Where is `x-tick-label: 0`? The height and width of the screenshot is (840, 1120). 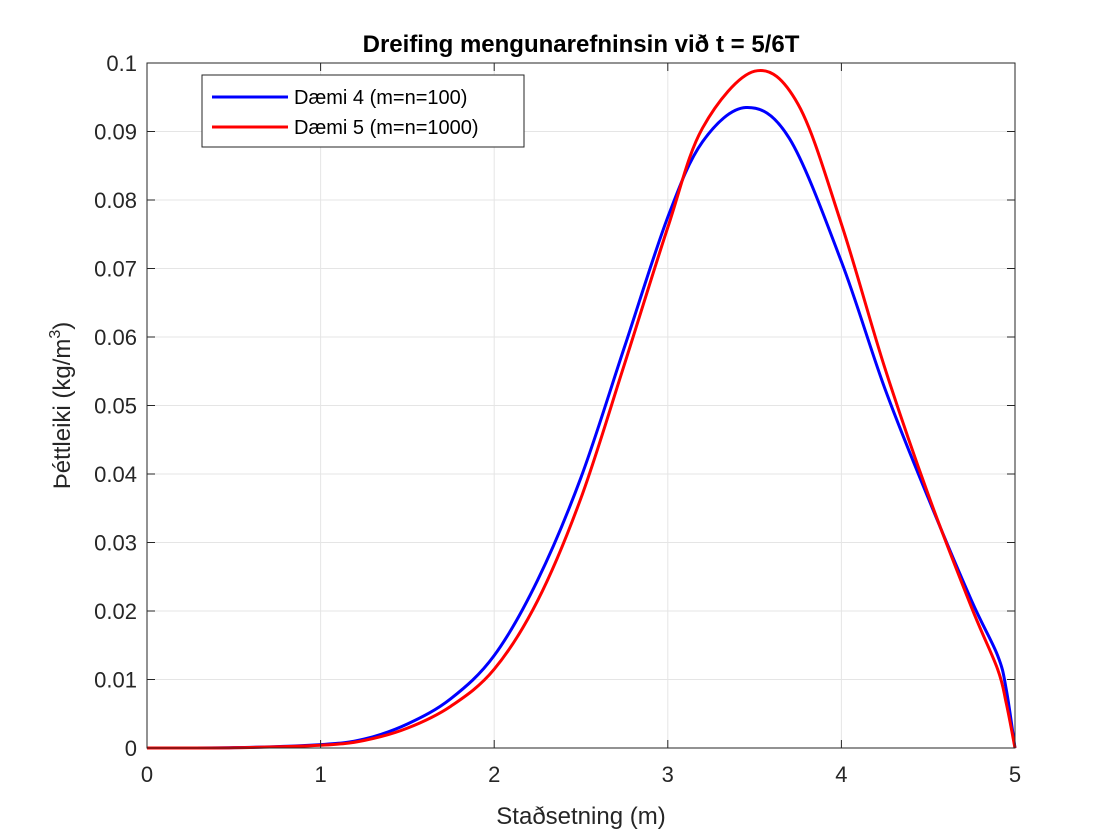
x-tick-label: 0 is located at coordinates (147, 774).